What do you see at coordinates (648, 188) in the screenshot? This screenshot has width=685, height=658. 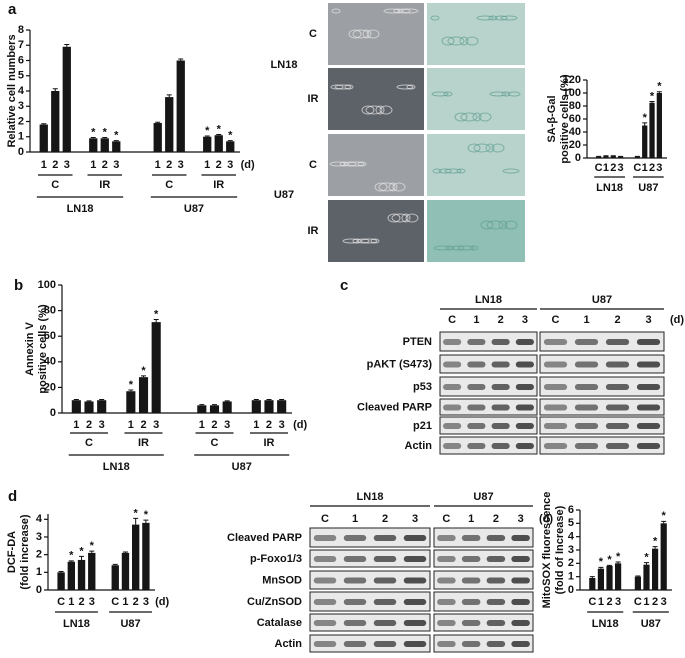 I see `cell-line-label: U87` at bounding box center [648, 188].